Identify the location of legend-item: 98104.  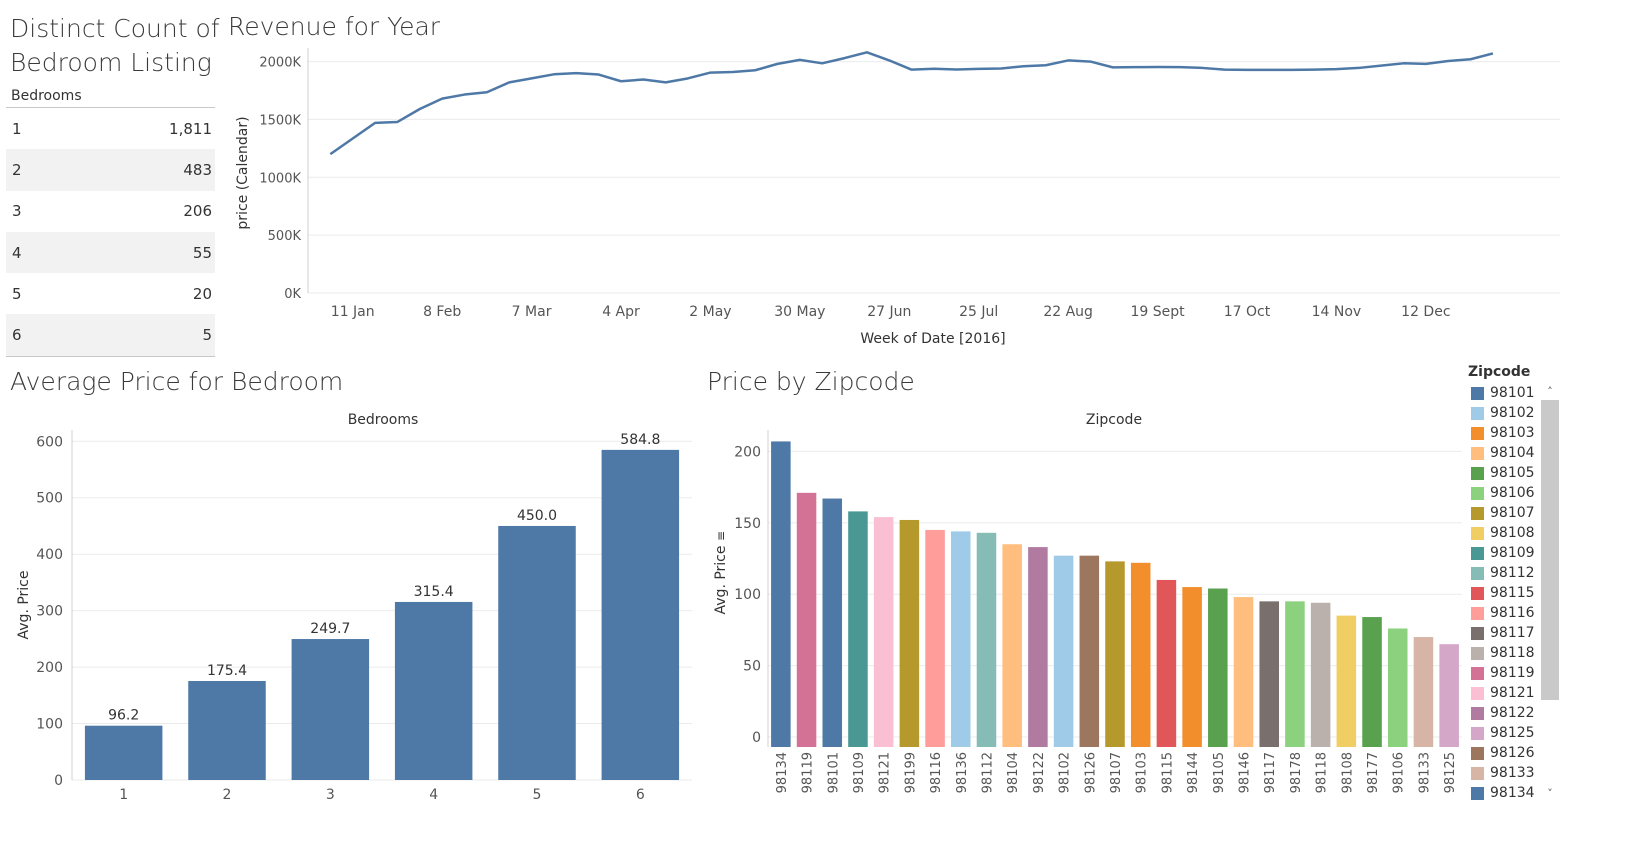
(1513, 453).